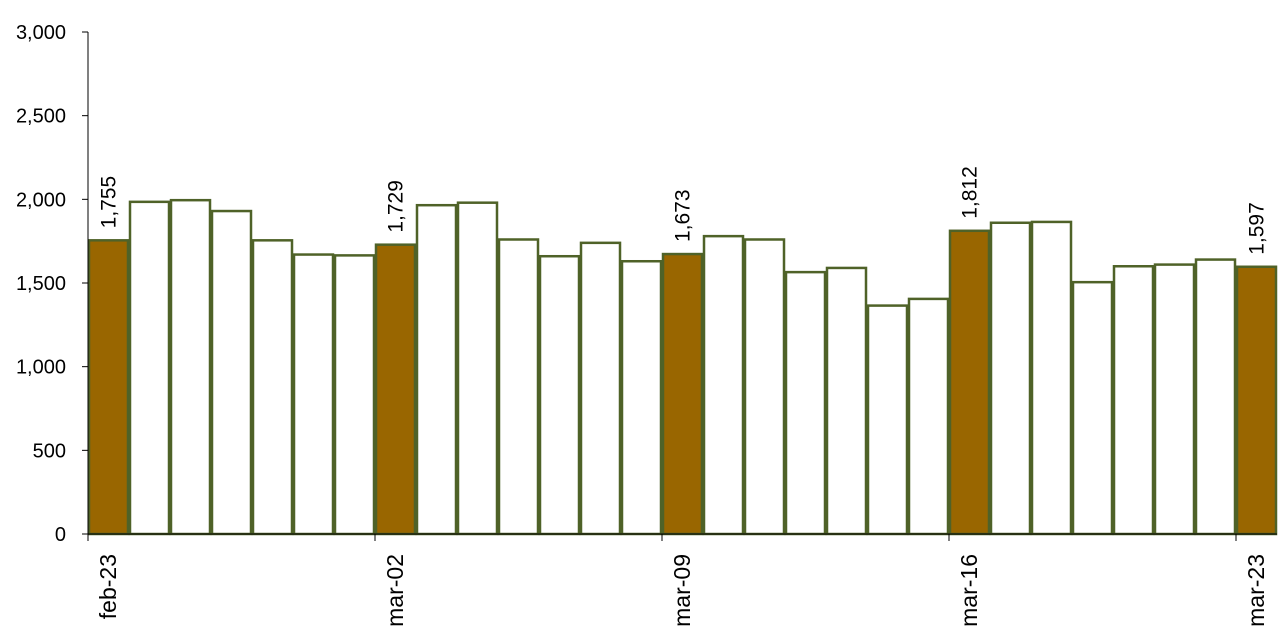  Describe the element at coordinates (969, 590) in the screenshot. I see `x-tick-label: mar-16` at that location.